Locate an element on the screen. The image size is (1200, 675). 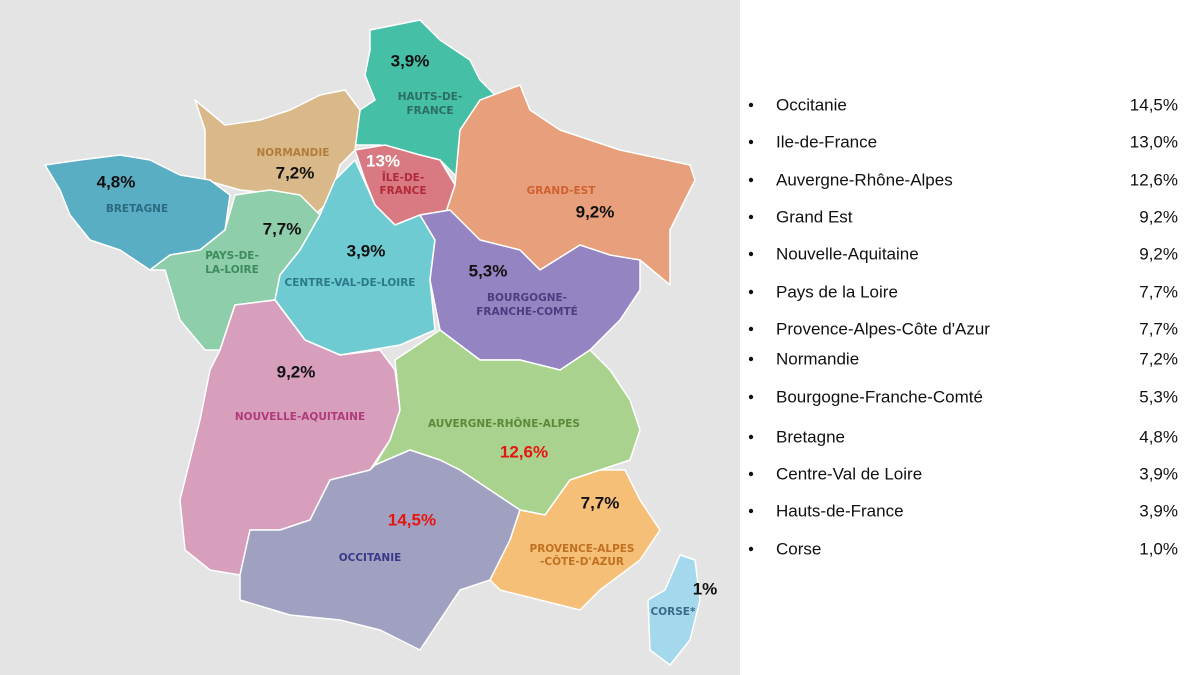
region-value: 1% is located at coordinates (705, 588).